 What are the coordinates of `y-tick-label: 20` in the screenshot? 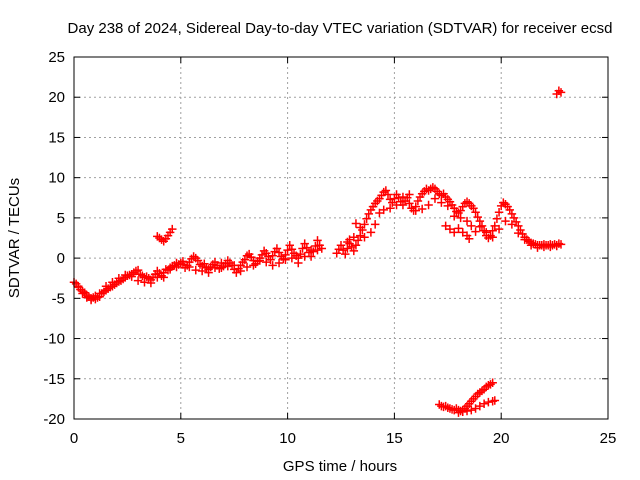 It's located at (56, 97).